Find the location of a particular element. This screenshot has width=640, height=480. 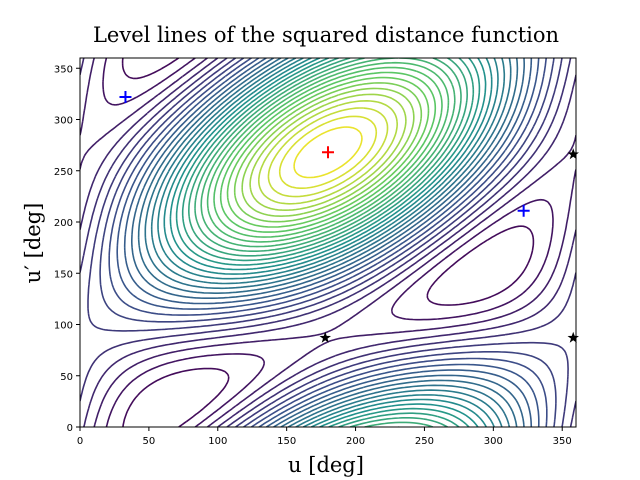

y-tick-label: 100 is located at coordinates (63, 326).